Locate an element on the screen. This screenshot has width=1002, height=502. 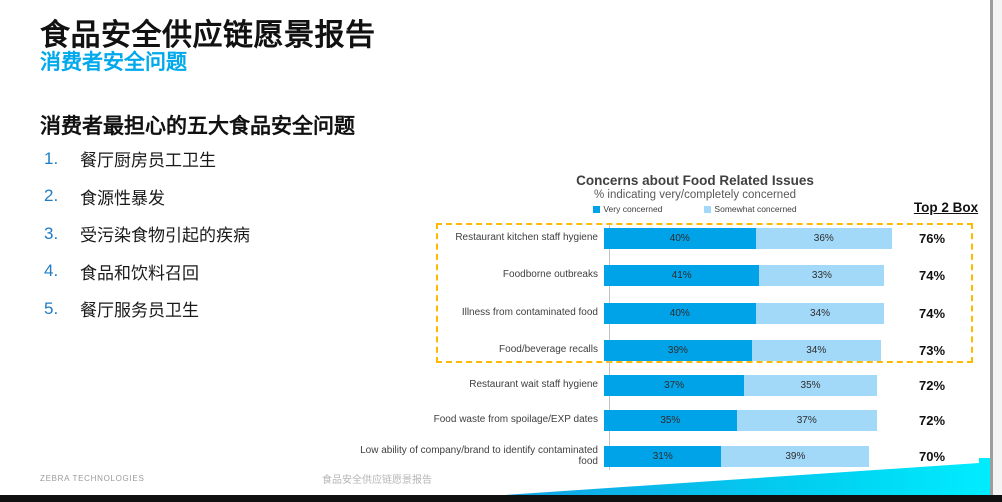
list-item-text: 食品和饮料召回 is located at coordinates (139, 273).